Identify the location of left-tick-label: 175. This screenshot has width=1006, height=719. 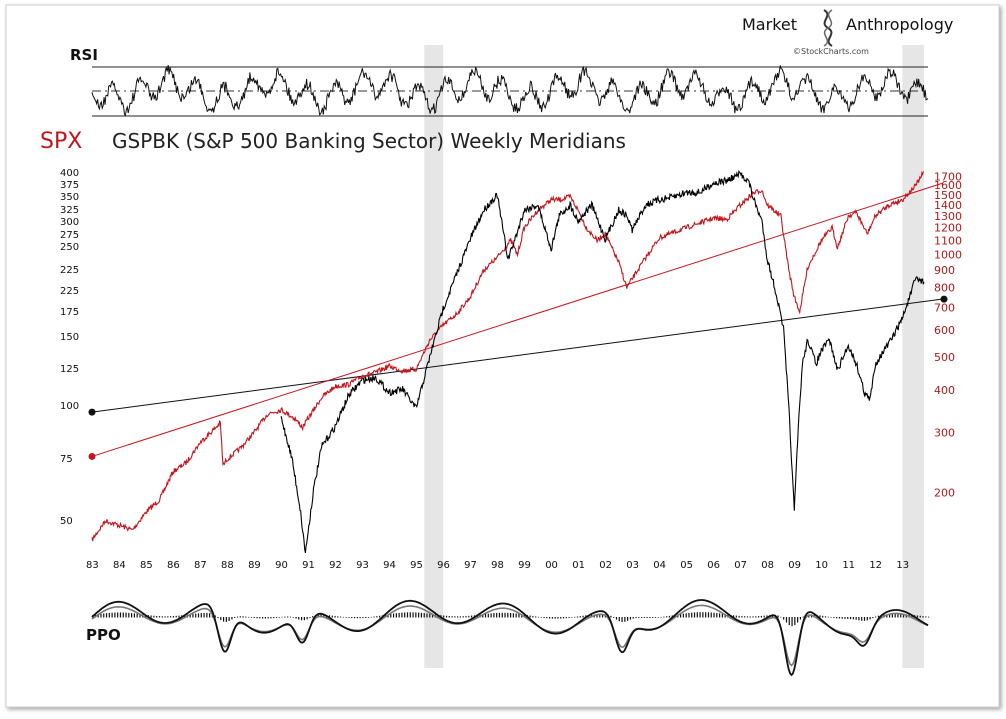
(69, 312).